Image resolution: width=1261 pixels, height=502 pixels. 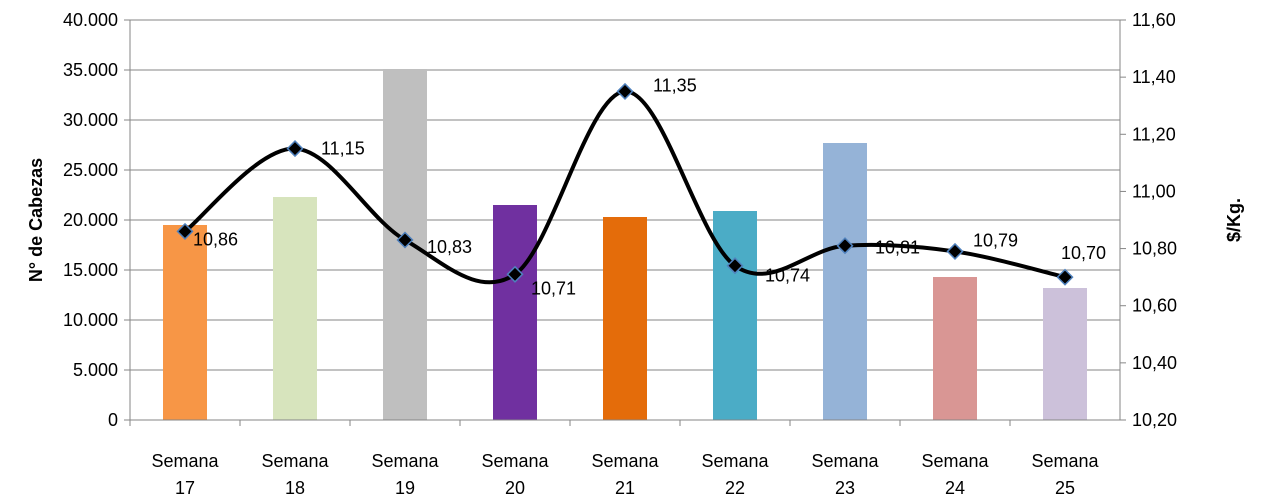 I want to click on y-axis-title: N° de Cabezas, so click(x=36, y=220).